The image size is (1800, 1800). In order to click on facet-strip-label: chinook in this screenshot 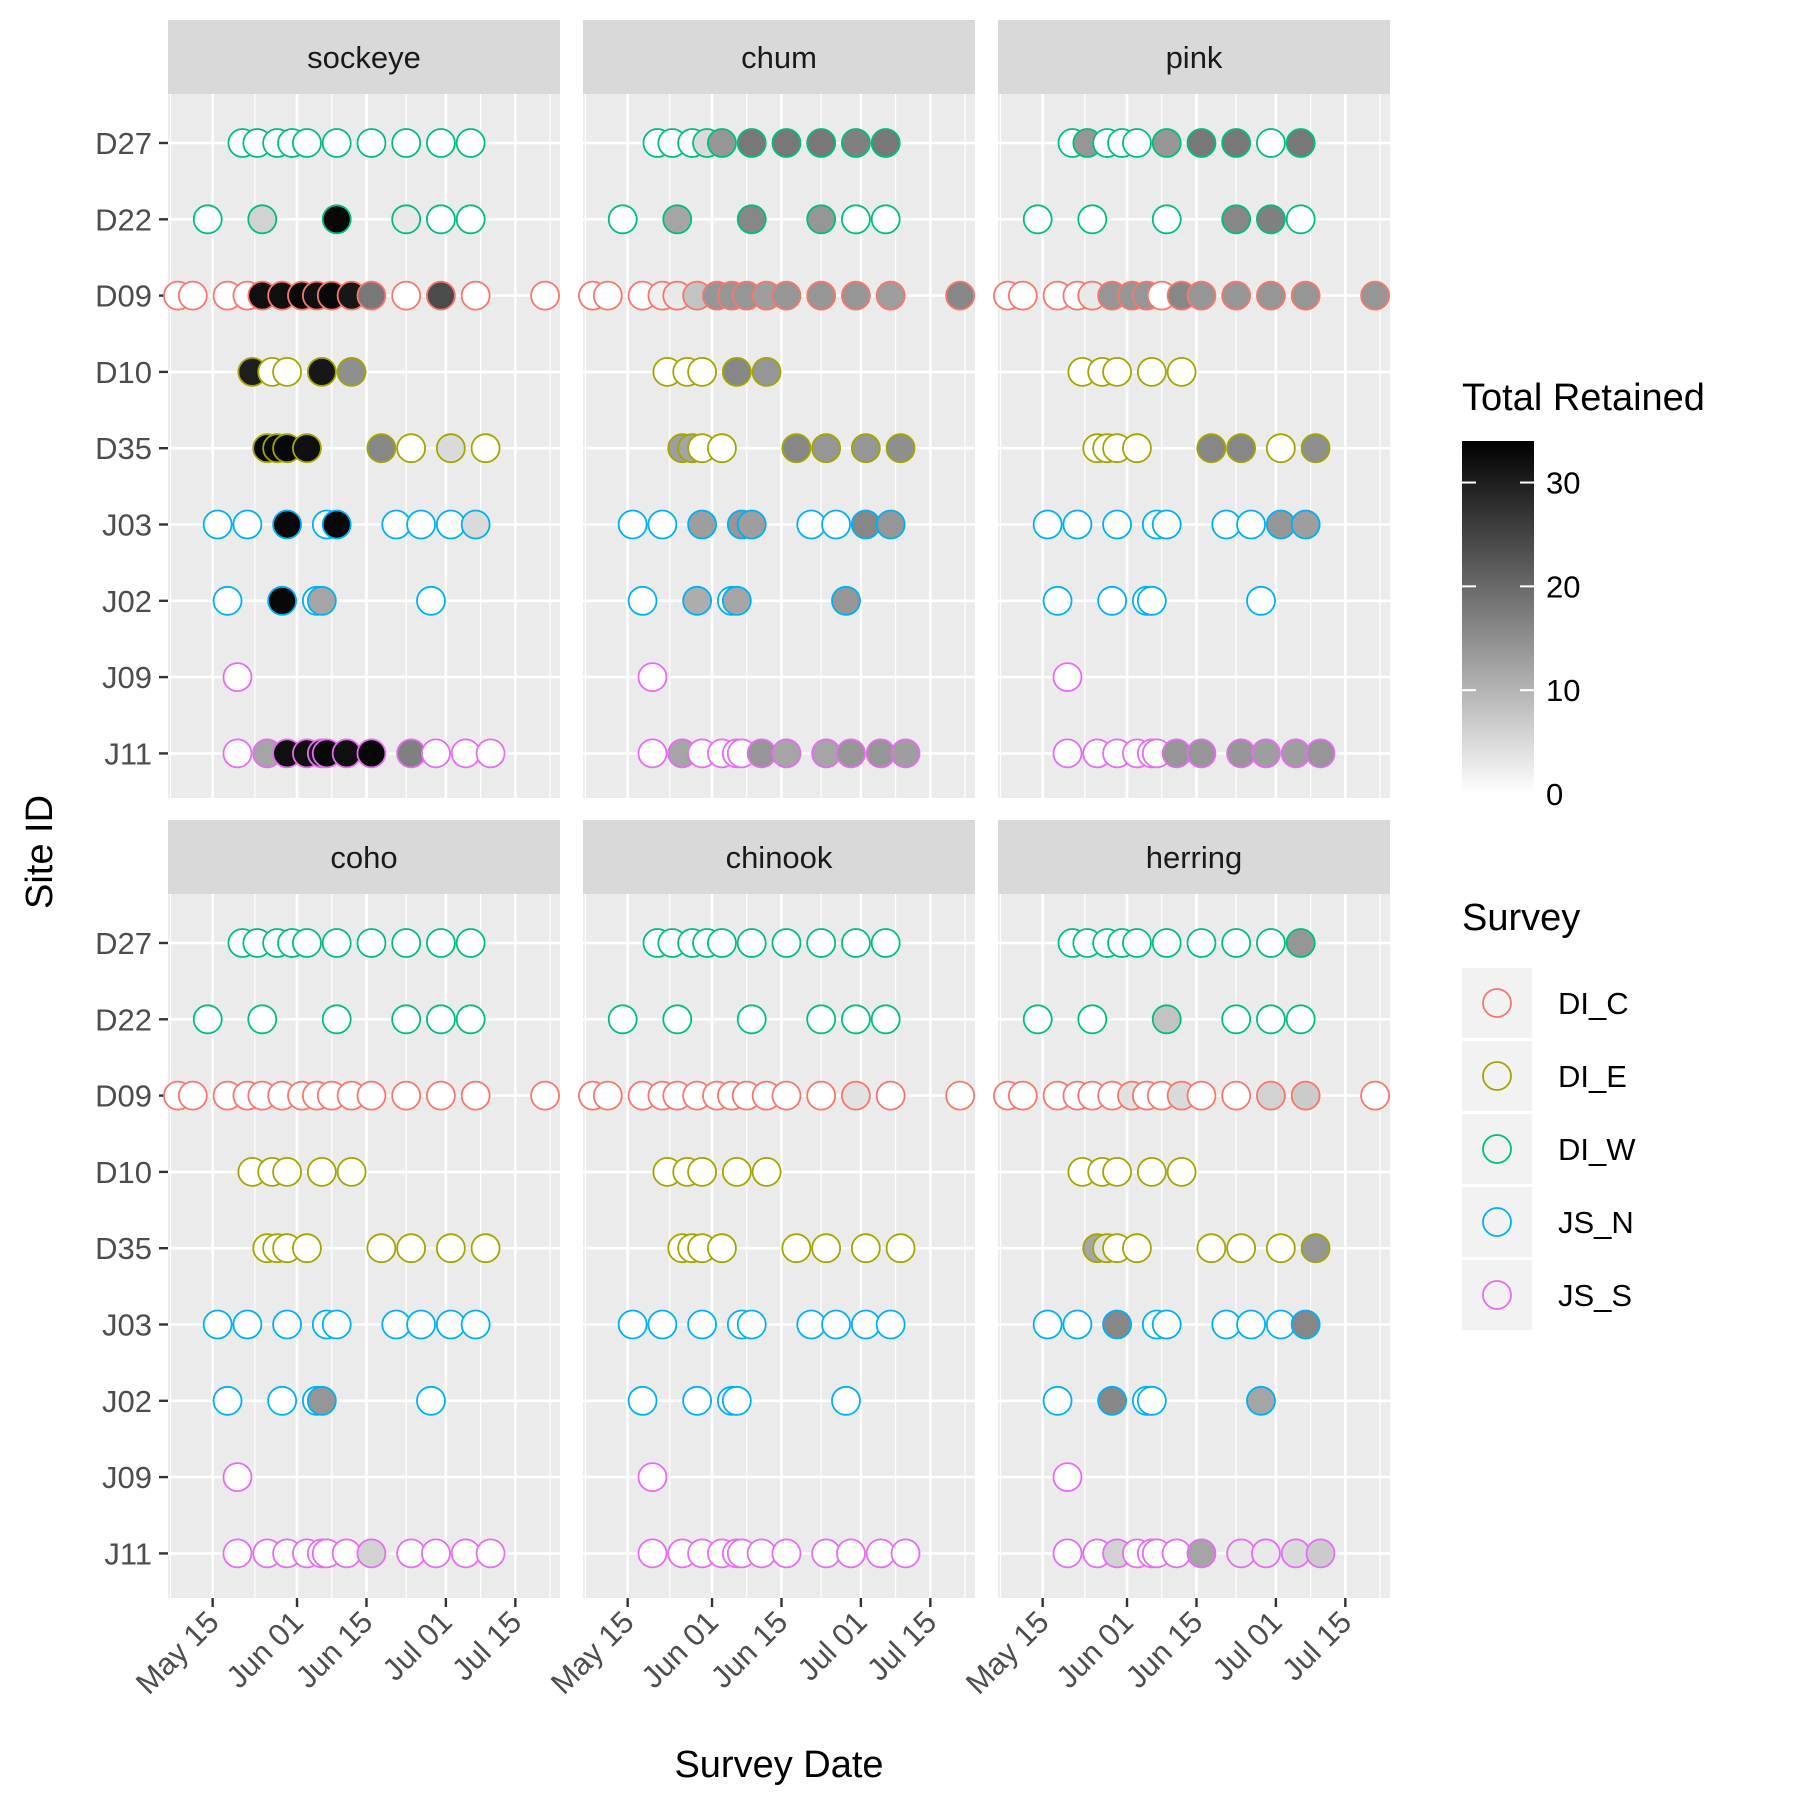, I will do `click(779, 857)`.